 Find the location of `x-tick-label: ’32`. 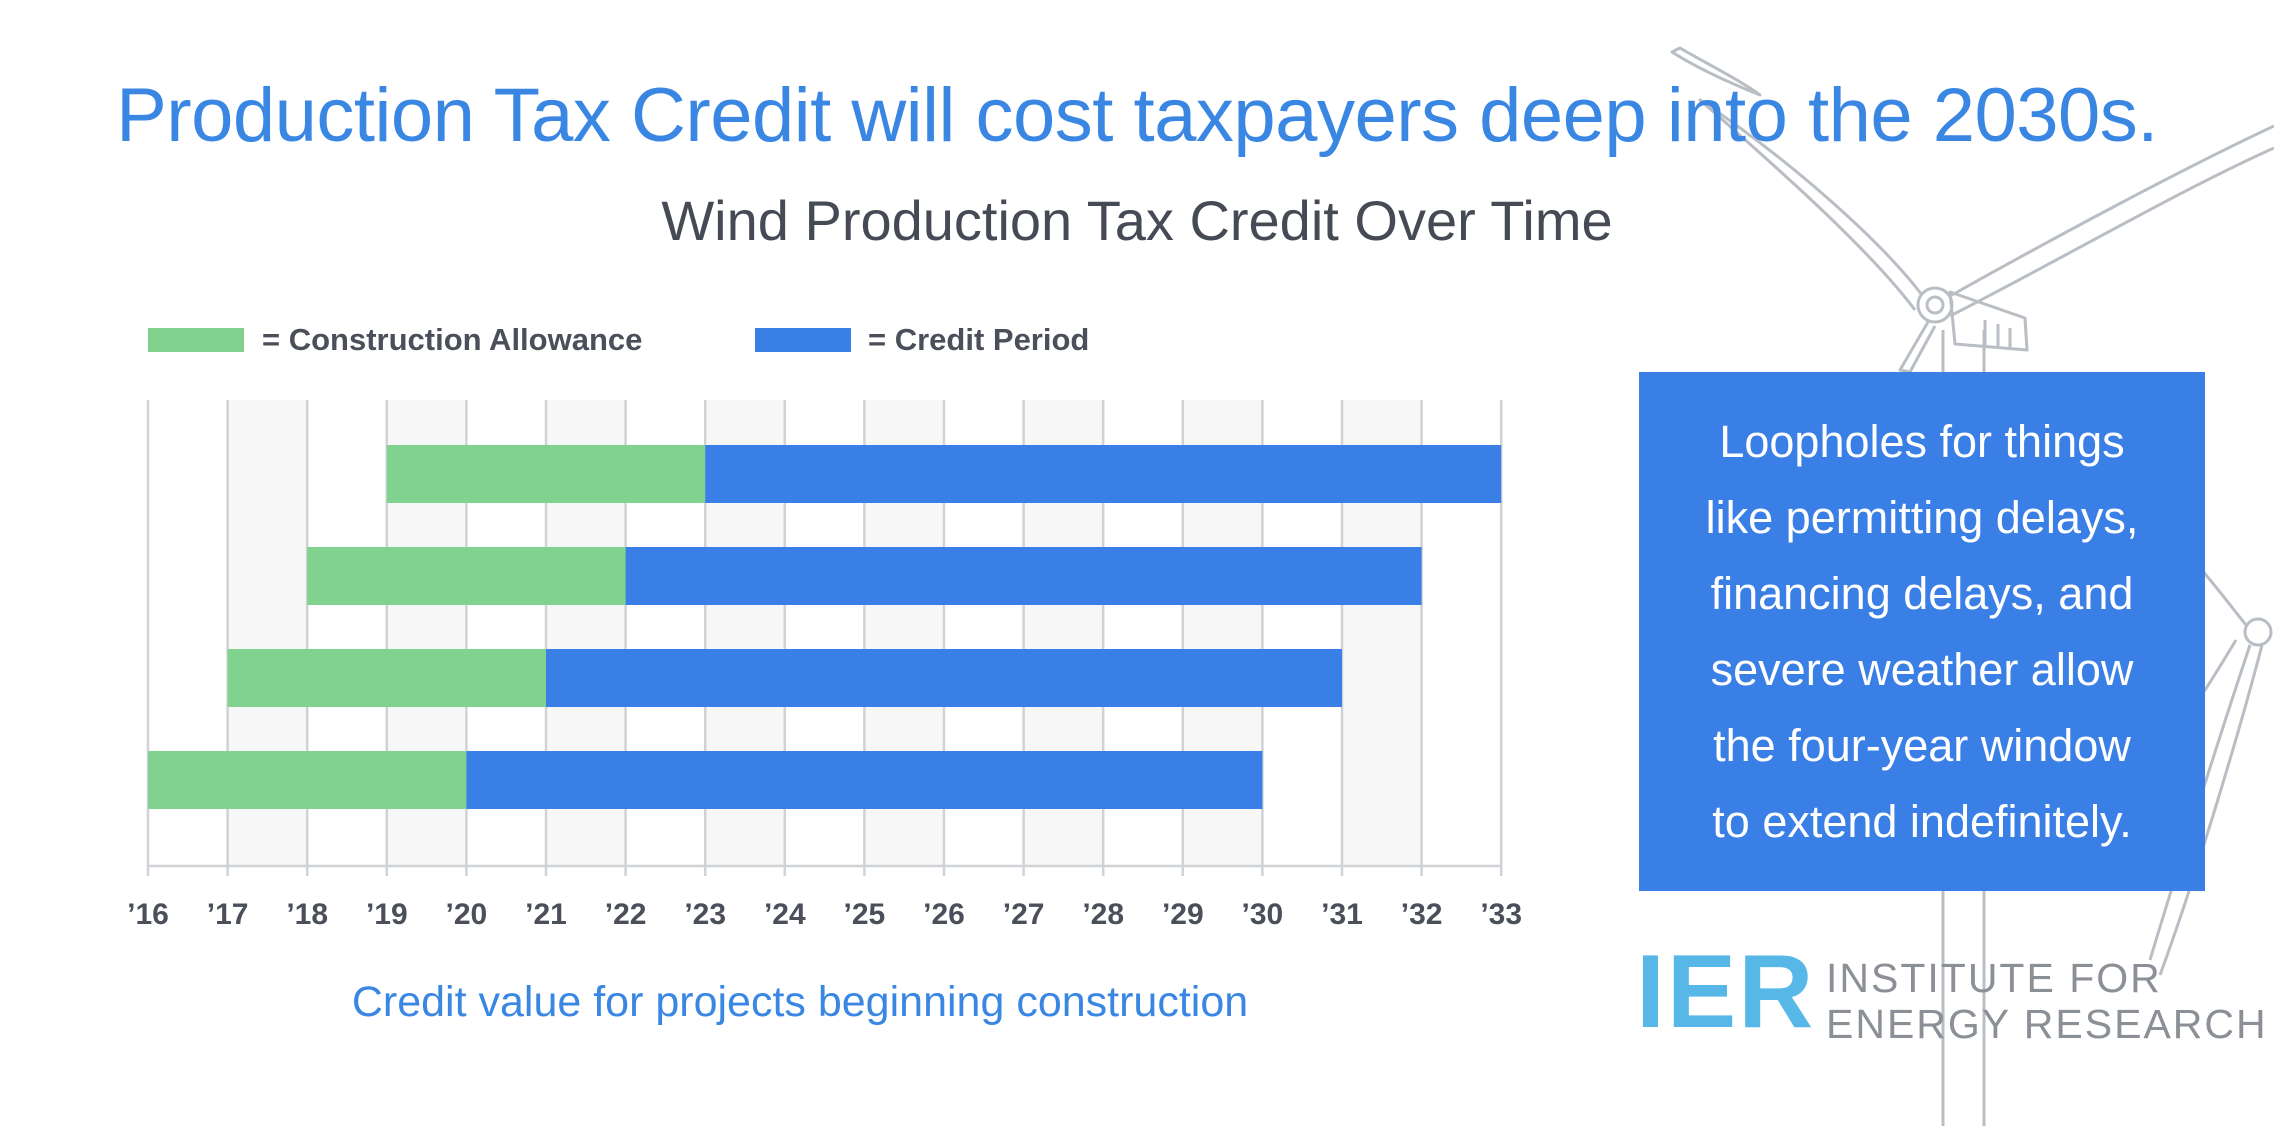

x-tick-label: ’32 is located at coordinates (1422, 914).